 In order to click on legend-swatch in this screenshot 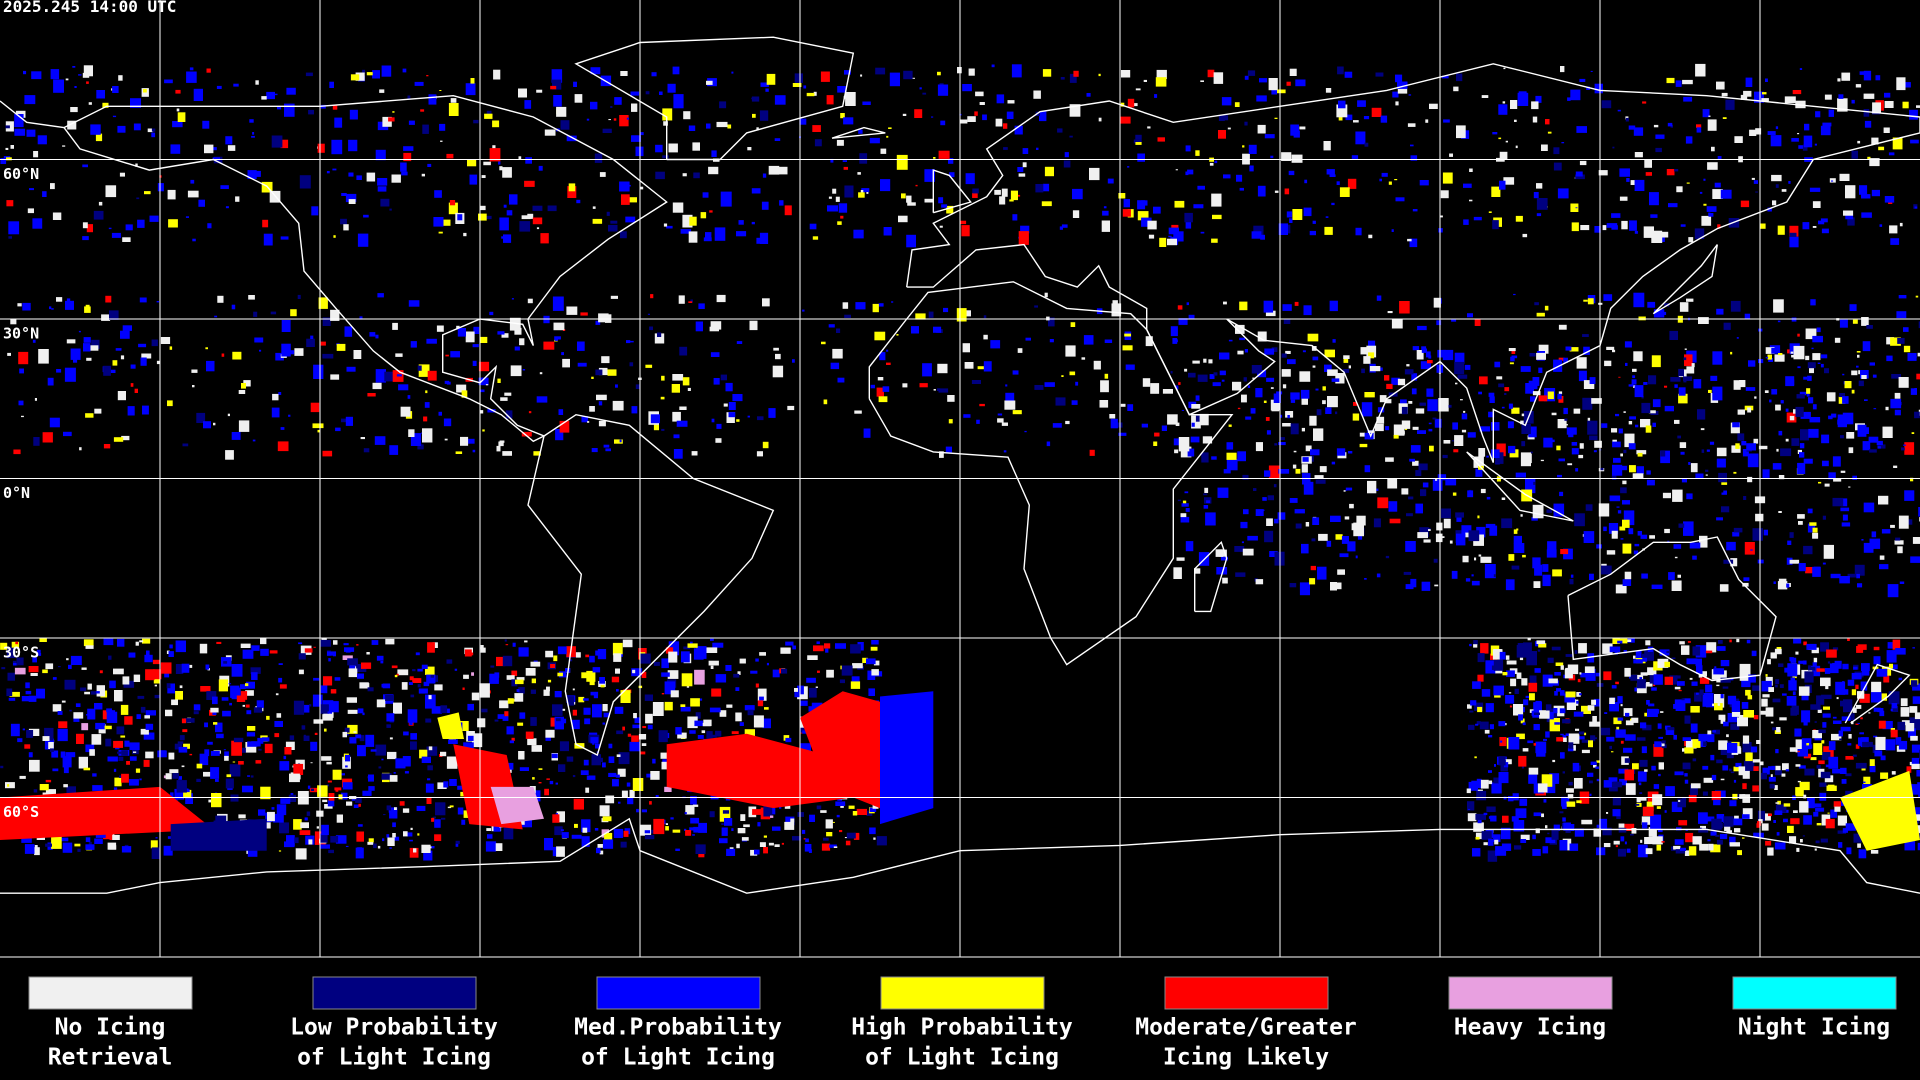, I will do `click(110, 993)`.